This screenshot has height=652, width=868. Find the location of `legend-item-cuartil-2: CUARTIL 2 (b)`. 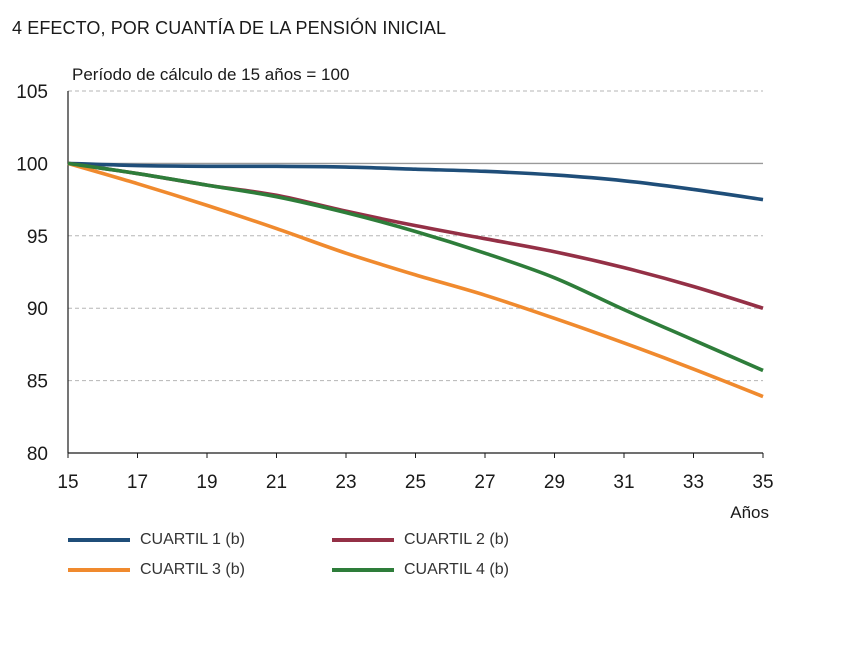

legend-item-cuartil-2: CUARTIL 2 (b) is located at coordinates (420, 540).